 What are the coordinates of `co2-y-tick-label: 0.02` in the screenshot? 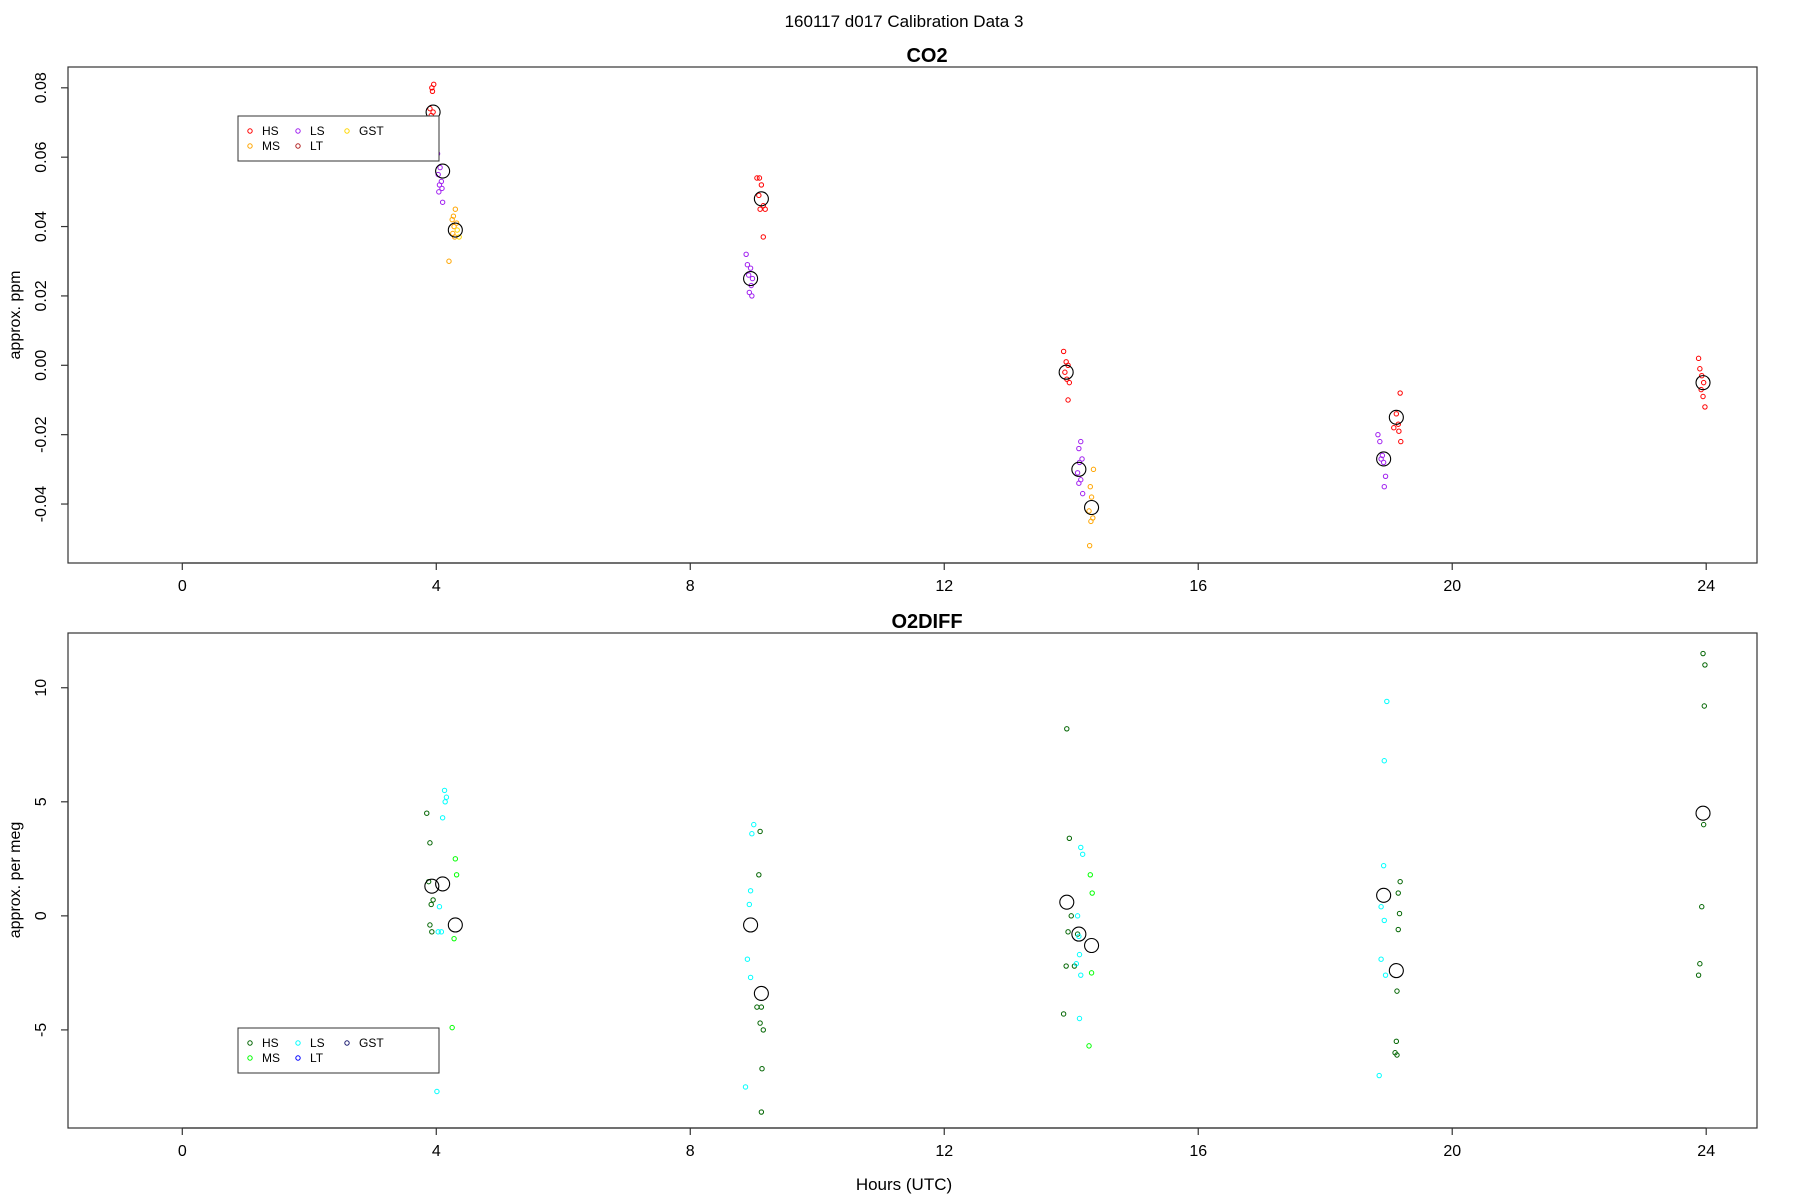 It's located at (41, 295).